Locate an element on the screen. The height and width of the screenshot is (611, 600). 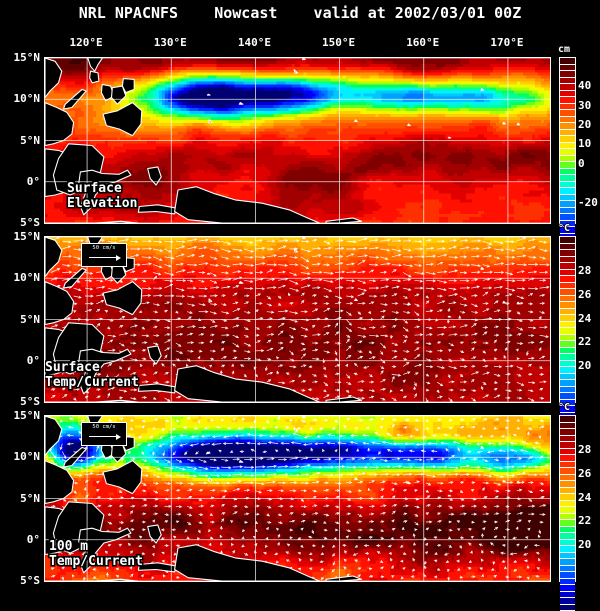
colorbar-units-surface-elevation: cm is located at coordinates (564, 49).